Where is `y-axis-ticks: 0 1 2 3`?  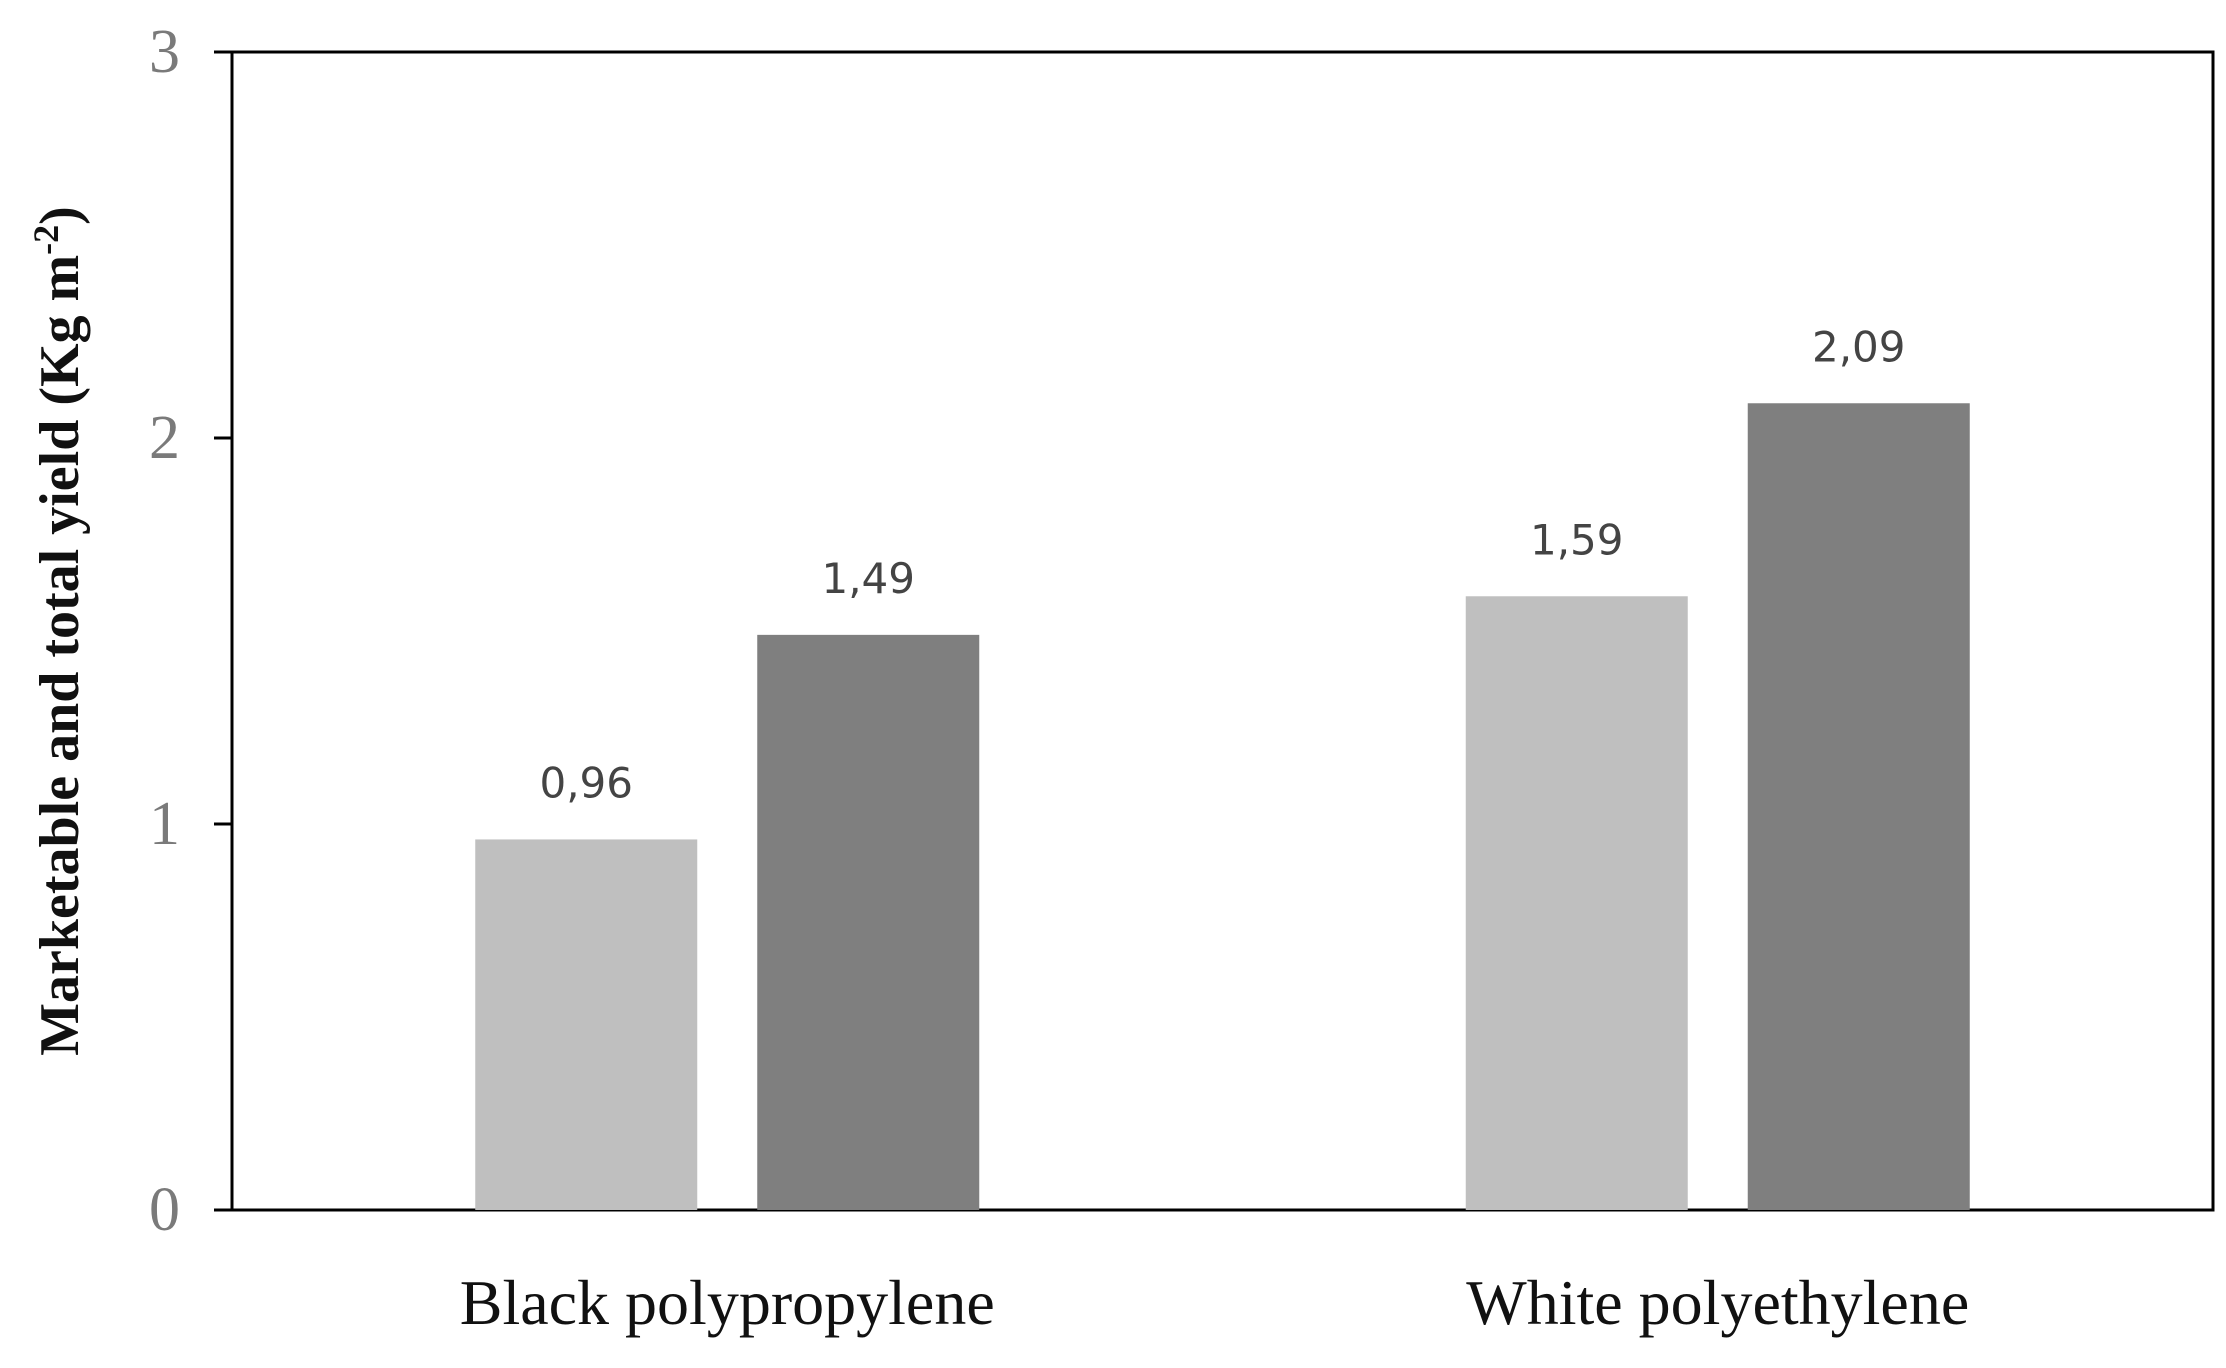
y-axis-ticks: 0 1 2 3 is located at coordinates (190, 631).